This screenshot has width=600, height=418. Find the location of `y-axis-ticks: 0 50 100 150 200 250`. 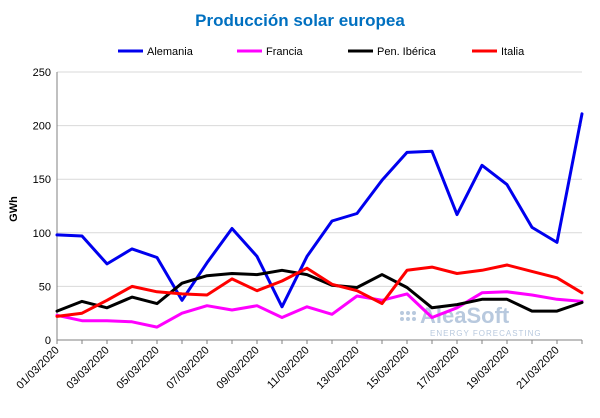

y-axis-ticks: 0 50 100 150 200 250 is located at coordinates (42, 207).